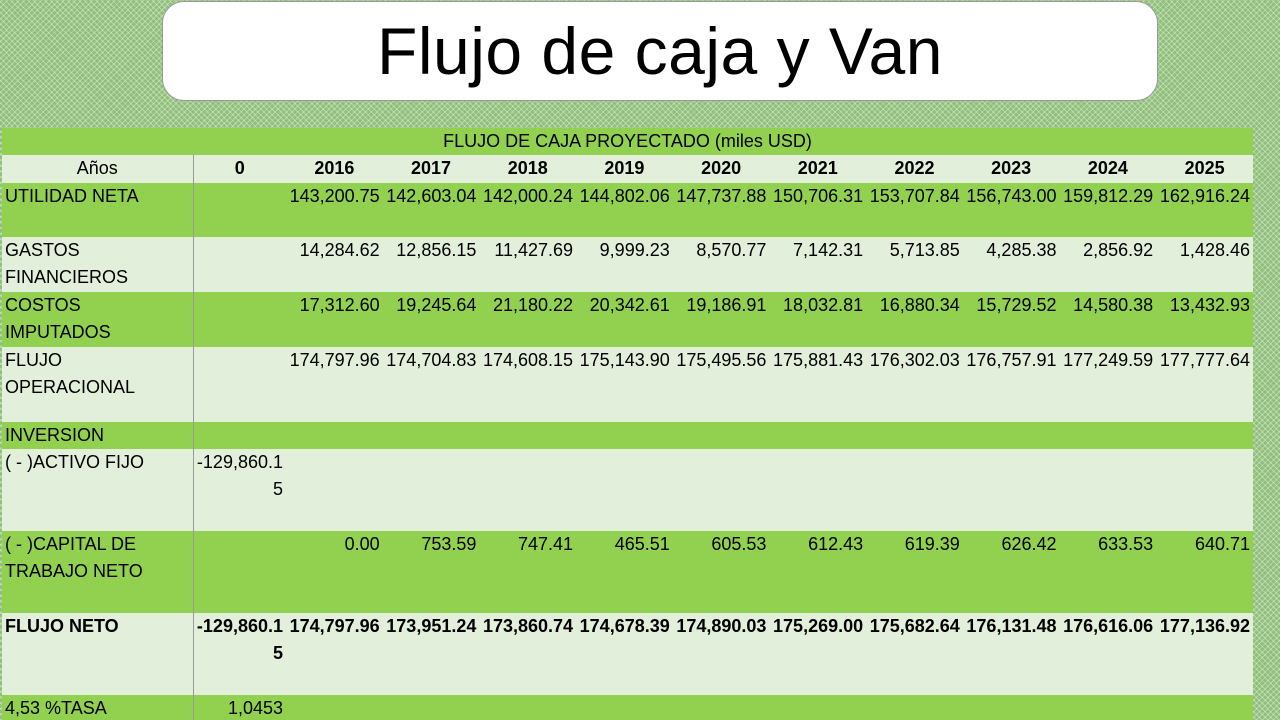  I want to click on cell: 156,743.00, so click(1011, 210).